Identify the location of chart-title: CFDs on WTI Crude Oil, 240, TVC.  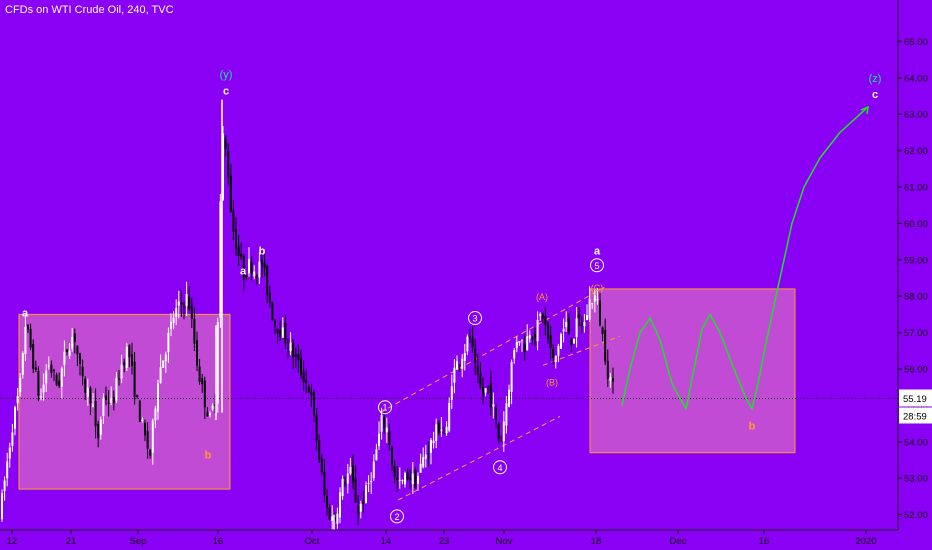
(89, 10).